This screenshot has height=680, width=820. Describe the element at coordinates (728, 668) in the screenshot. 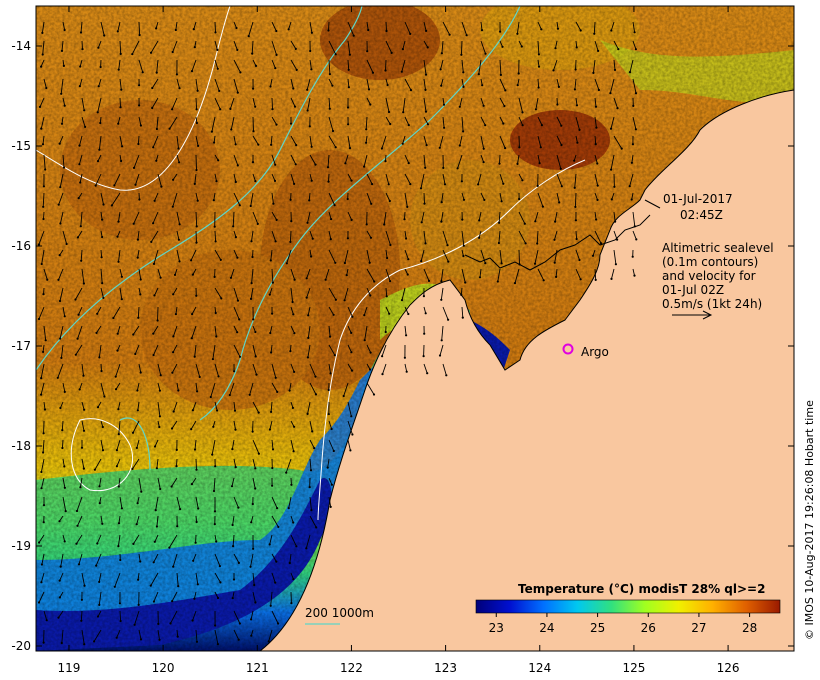

I see `lon-tick-label: 126` at that location.